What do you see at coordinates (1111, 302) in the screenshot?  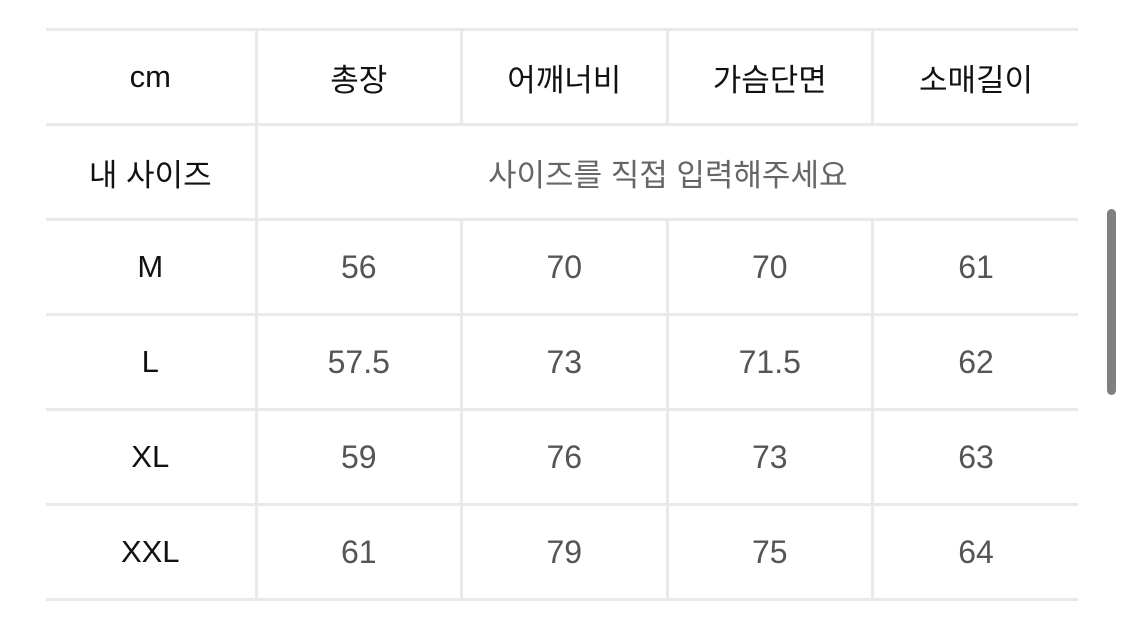 I see `vertical-scrollbar` at bounding box center [1111, 302].